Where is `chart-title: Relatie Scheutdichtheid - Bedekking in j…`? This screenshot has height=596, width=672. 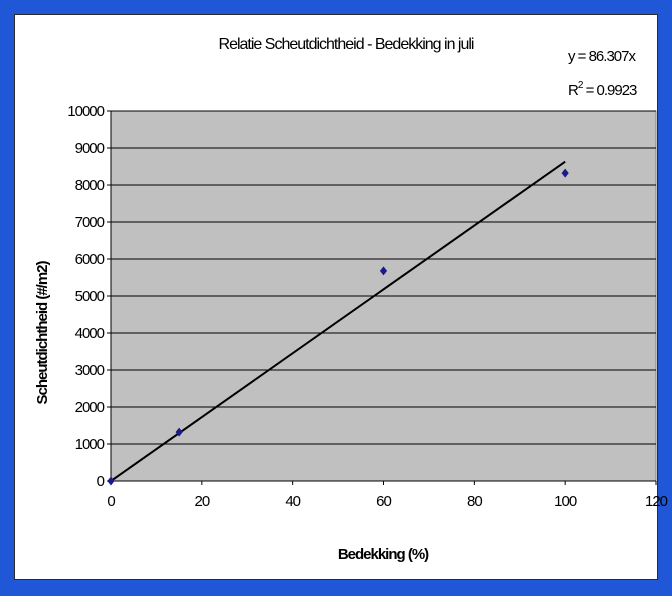 chart-title: Relatie Scheutdichtheid - Bedekking in j… is located at coordinates (346, 44).